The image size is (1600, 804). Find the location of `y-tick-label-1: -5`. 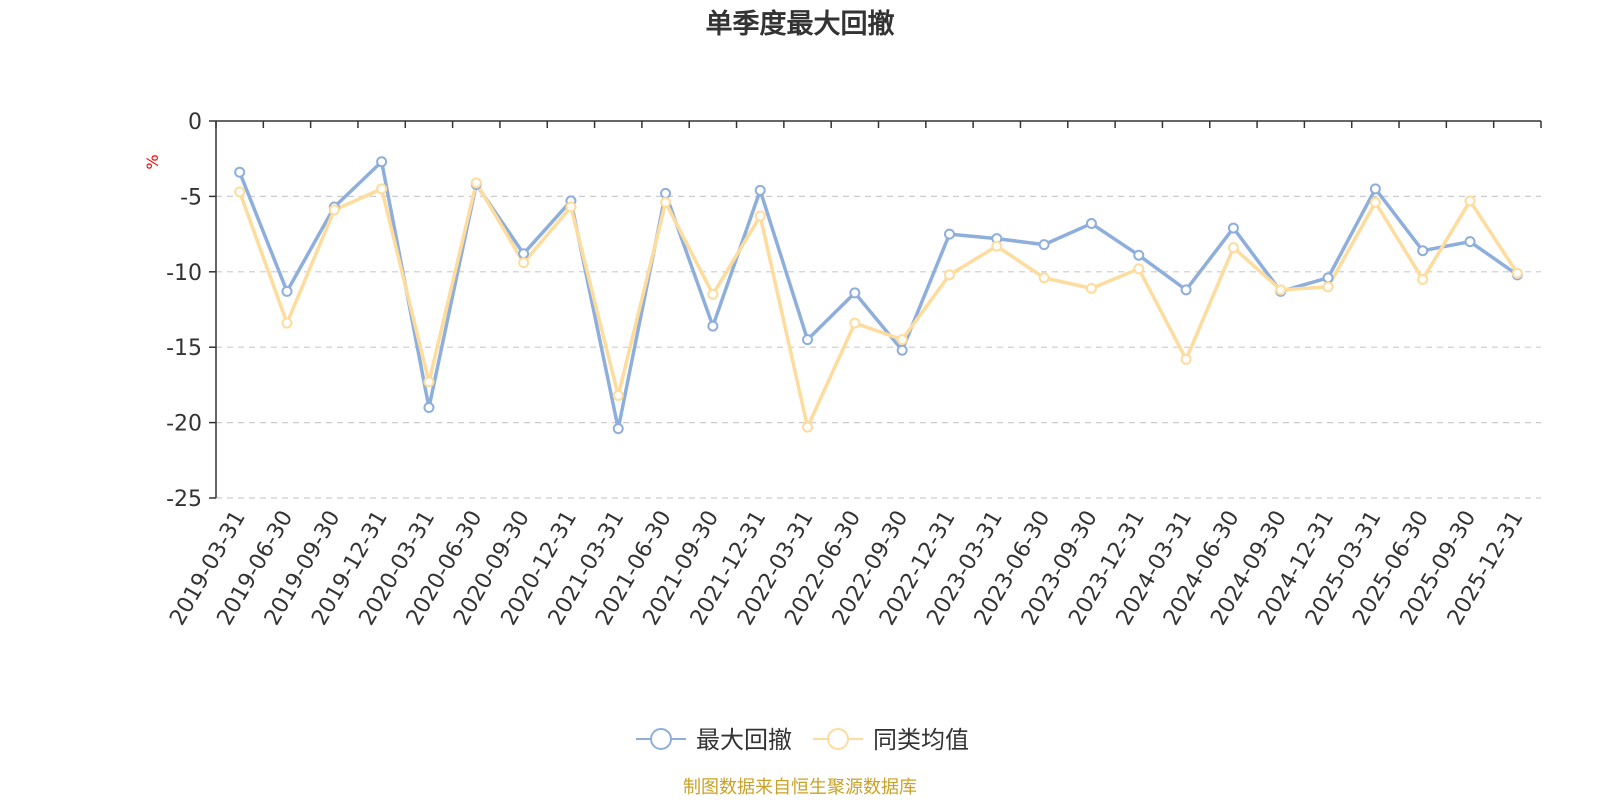

y-tick-label-1: -5 is located at coordinates (191, 197).